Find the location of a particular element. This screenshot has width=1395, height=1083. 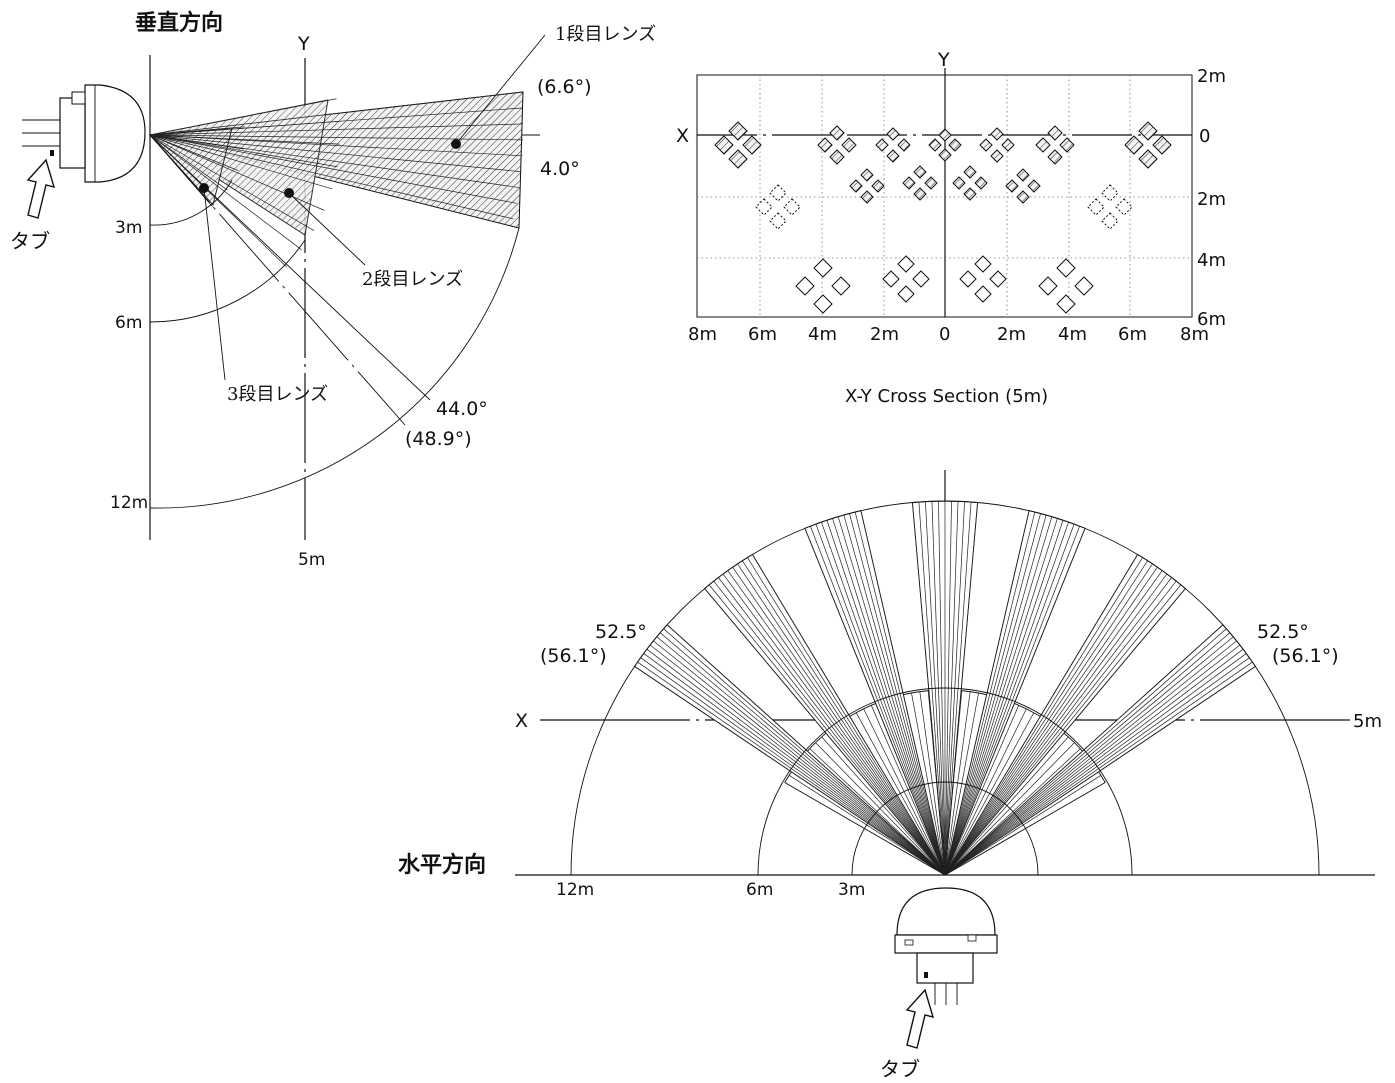

vertical-title: 垂直方向 is located at coordinates (179, 23).